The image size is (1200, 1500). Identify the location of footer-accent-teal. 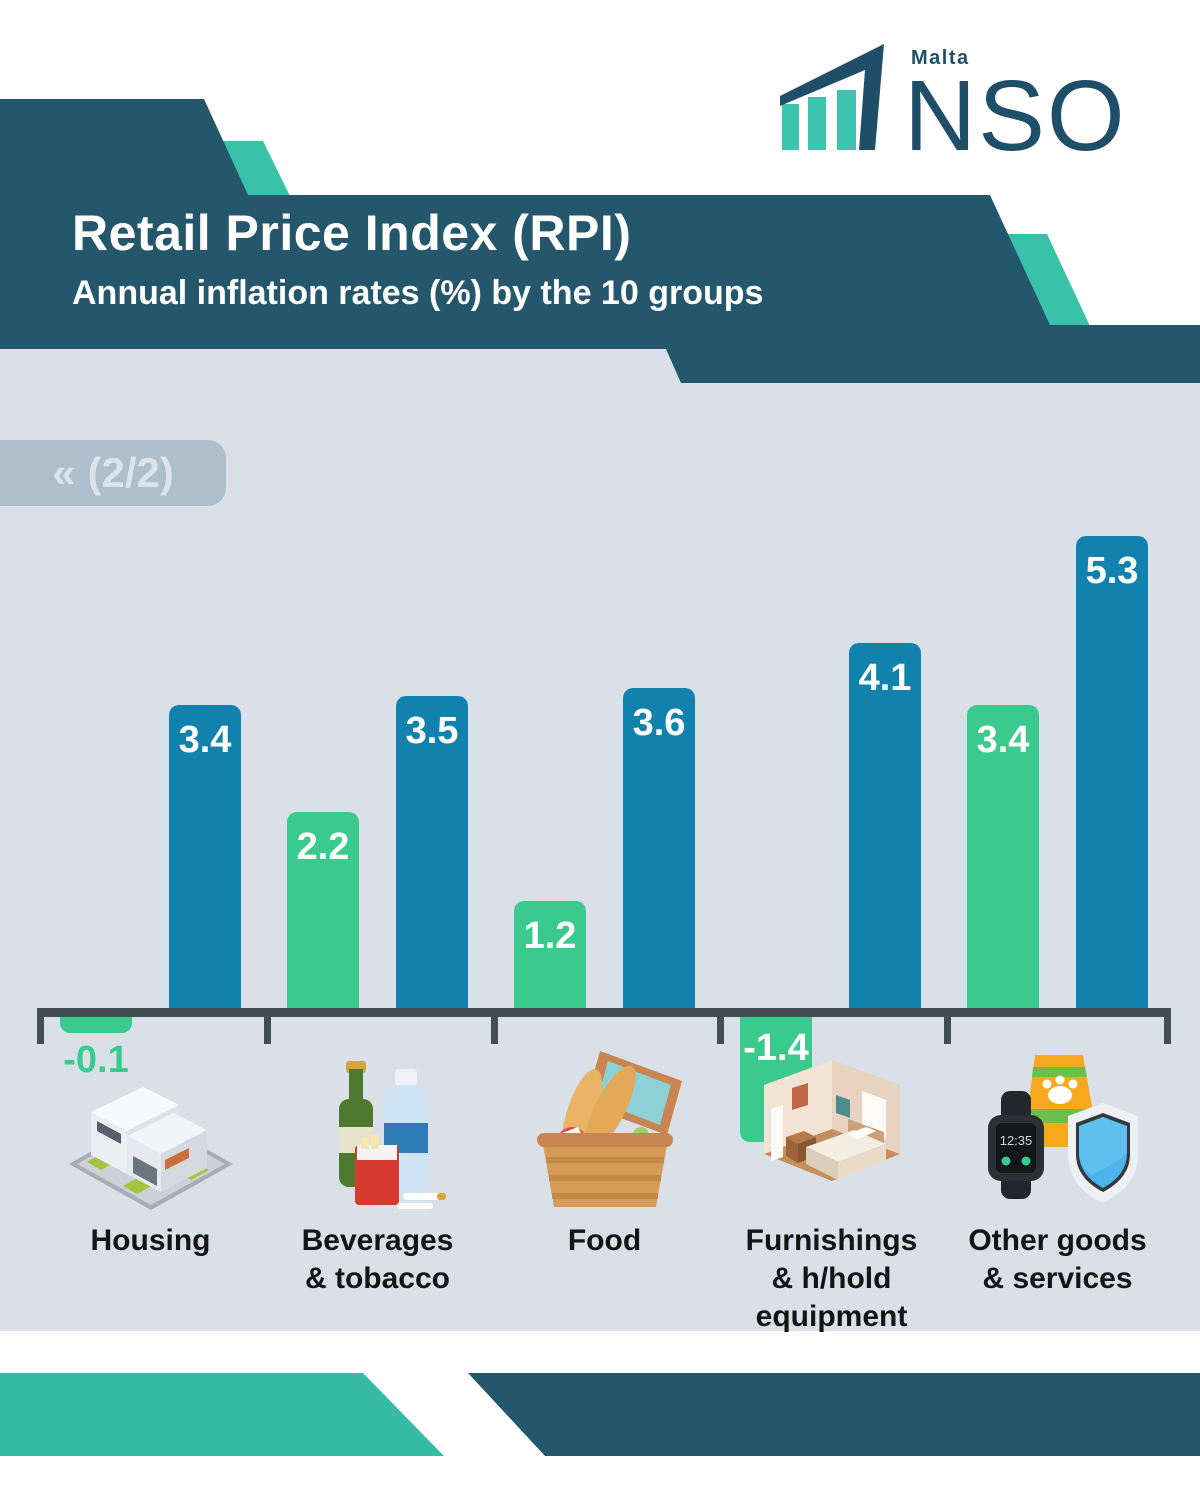
(222, 1414).